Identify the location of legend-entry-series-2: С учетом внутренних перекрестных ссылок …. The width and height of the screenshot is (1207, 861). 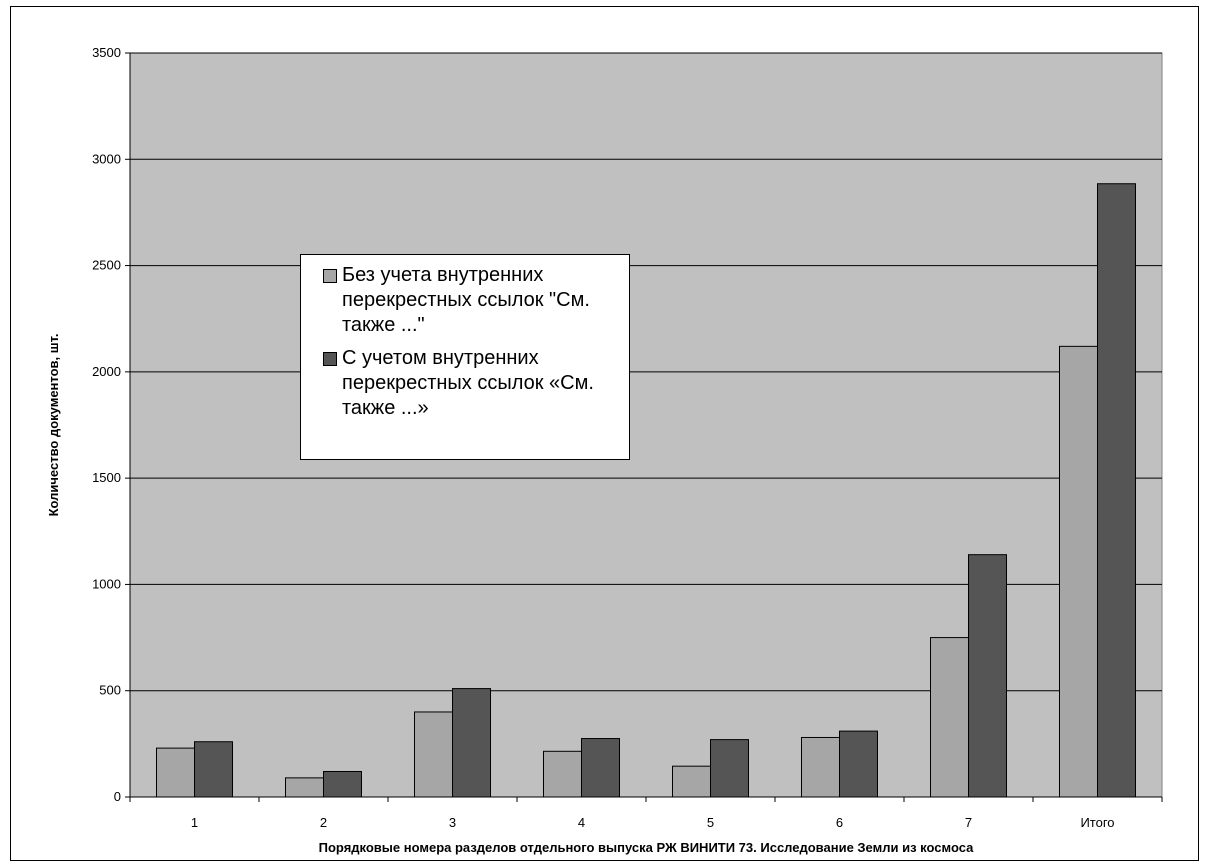
(471, 383).